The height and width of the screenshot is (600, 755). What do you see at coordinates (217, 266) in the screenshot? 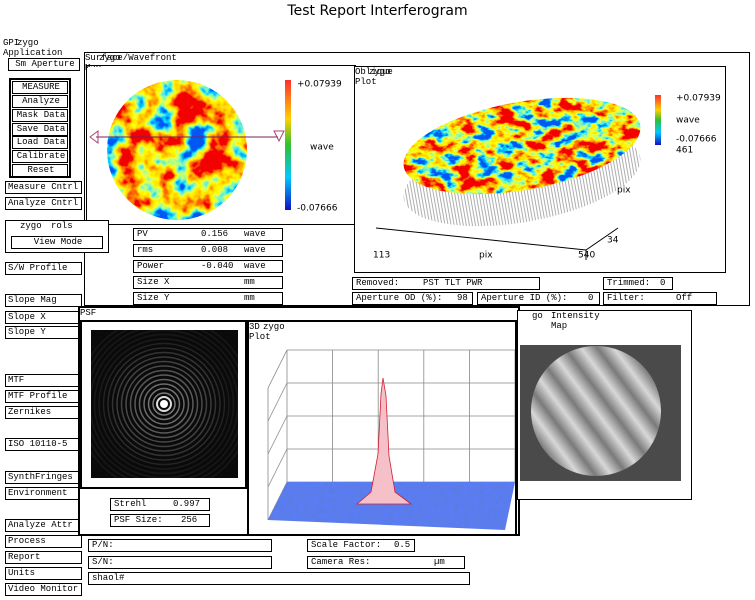
I see `field-value: -0.040` at bounding box center [217, 266].